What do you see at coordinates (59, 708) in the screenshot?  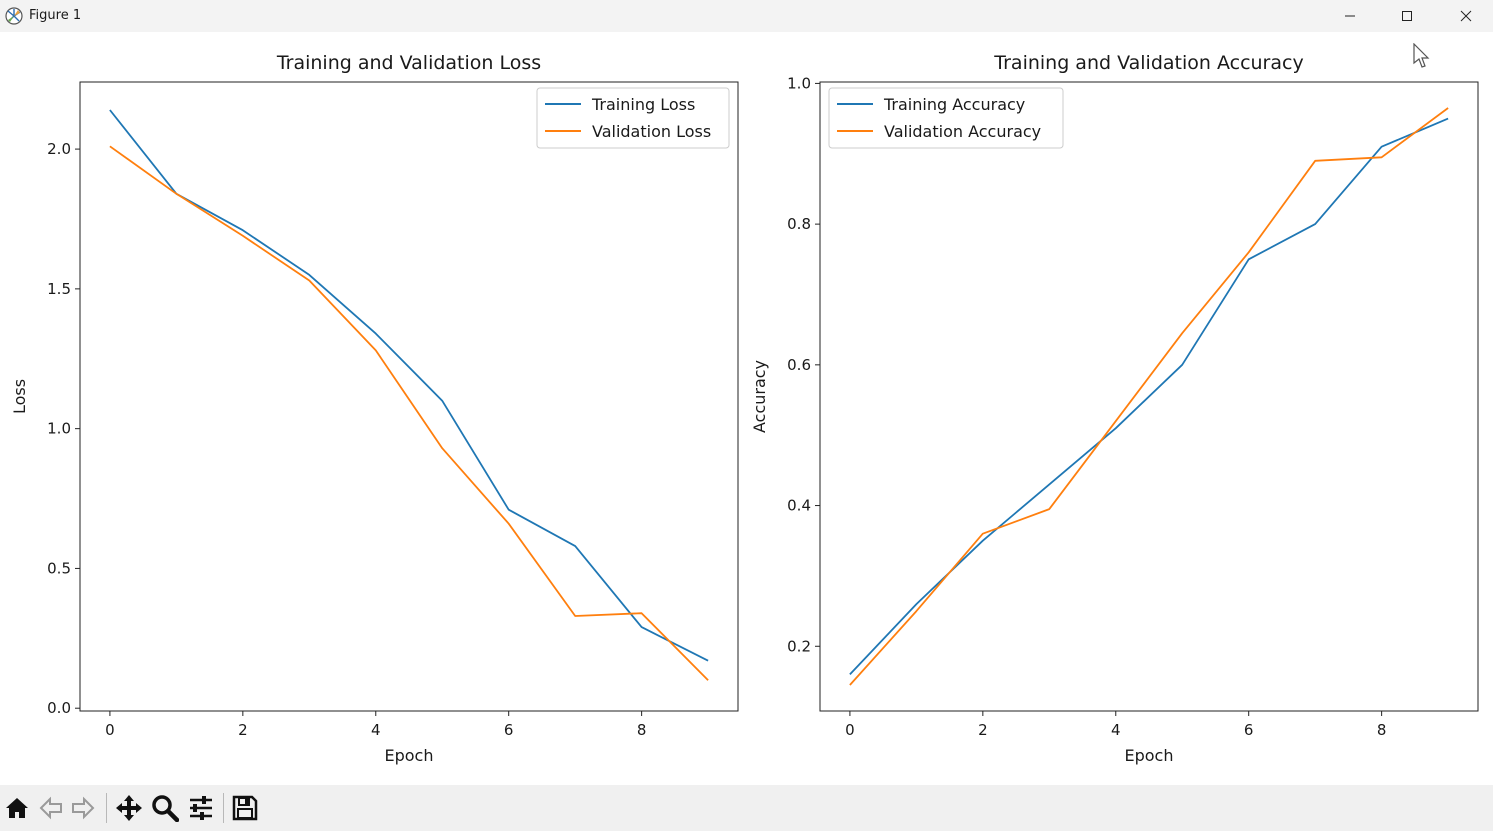 I see `y-tick-label: 0.0` at bounding box center [59, 708].